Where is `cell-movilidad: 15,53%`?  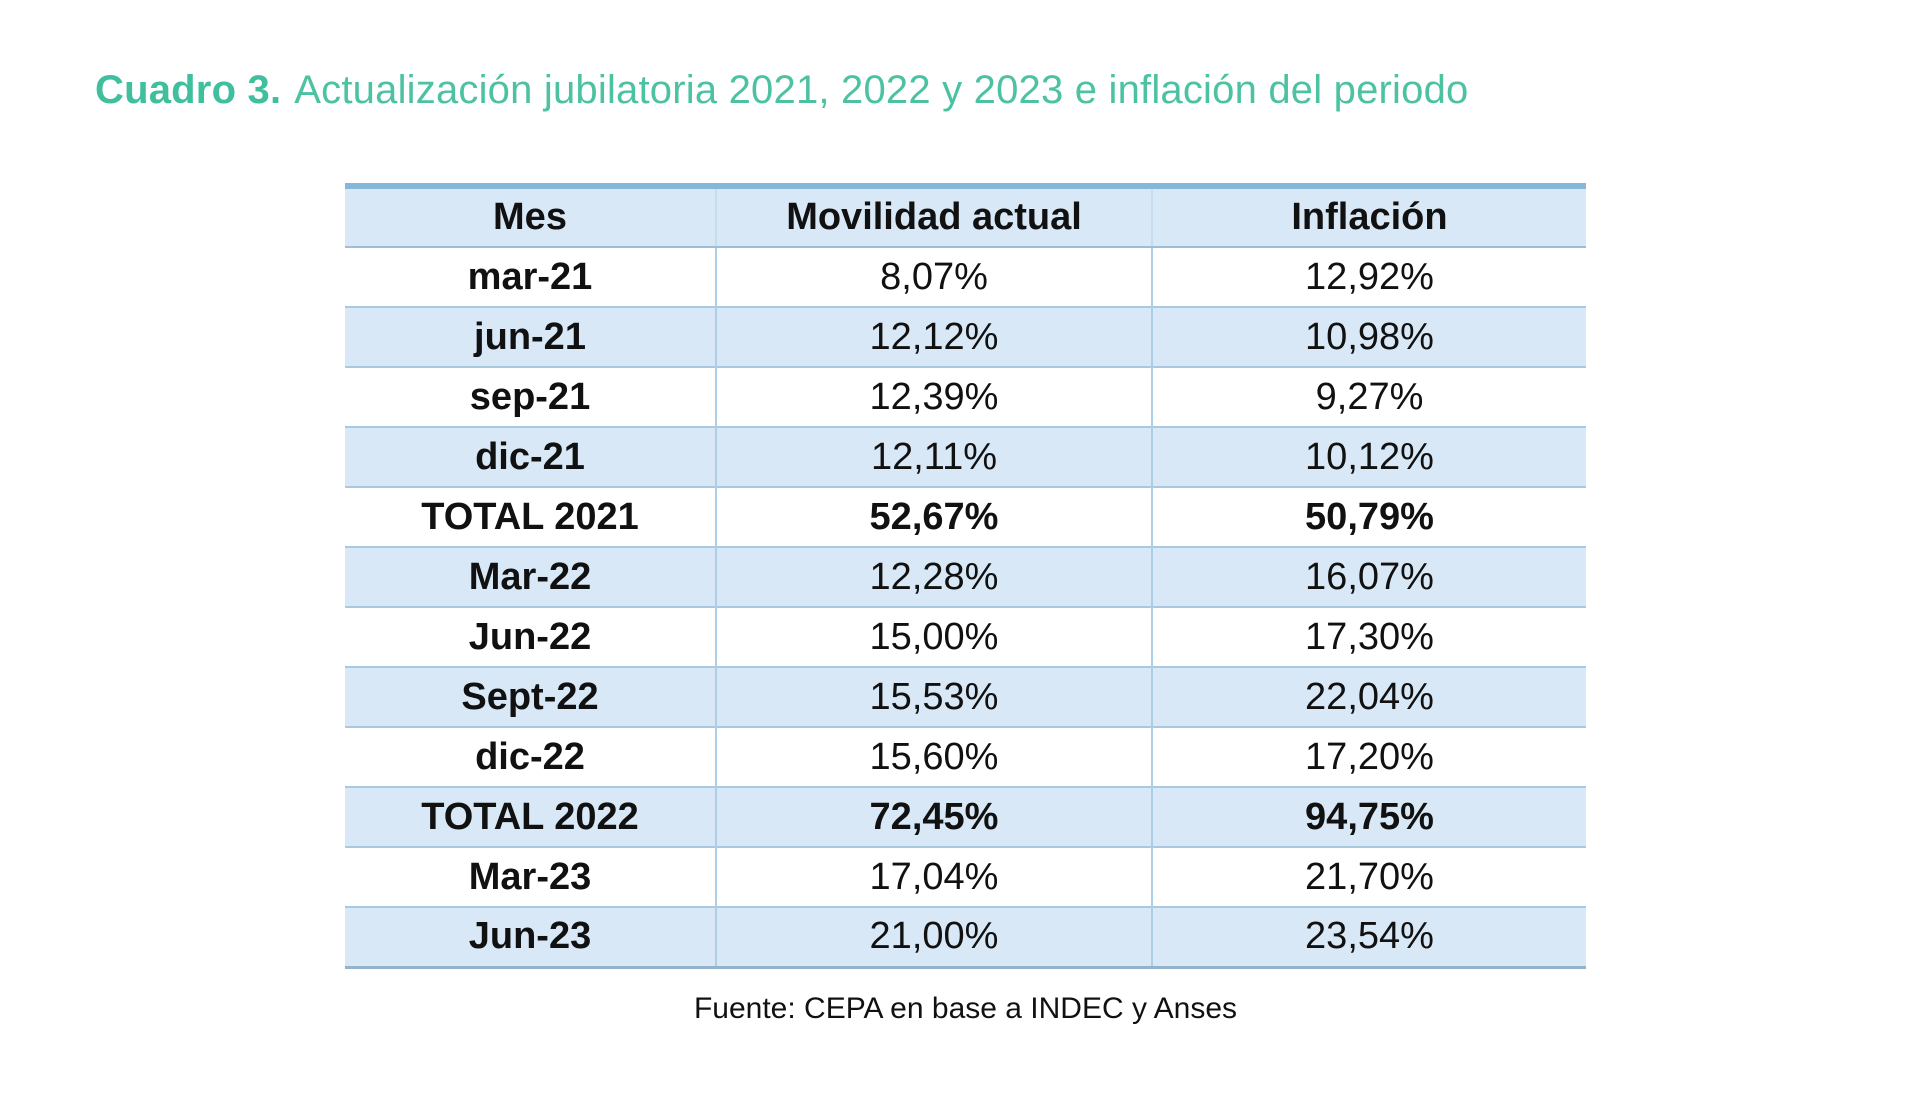
cell-movilidad: 15,53% is located at coordinates (934, 696).